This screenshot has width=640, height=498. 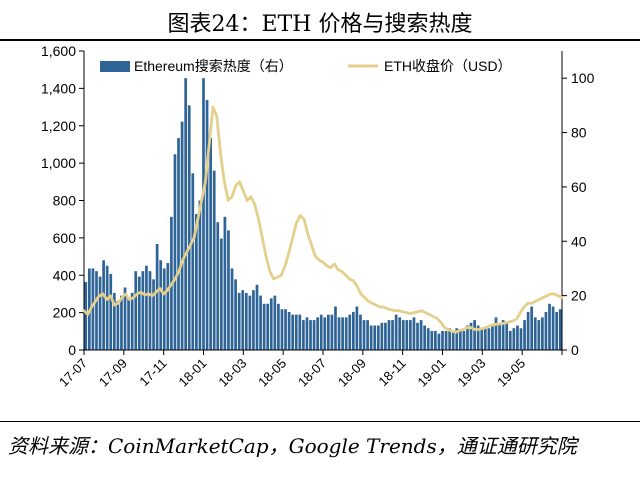 I want to click on y-left-tick-label: 600, so click(x=65, y=238).